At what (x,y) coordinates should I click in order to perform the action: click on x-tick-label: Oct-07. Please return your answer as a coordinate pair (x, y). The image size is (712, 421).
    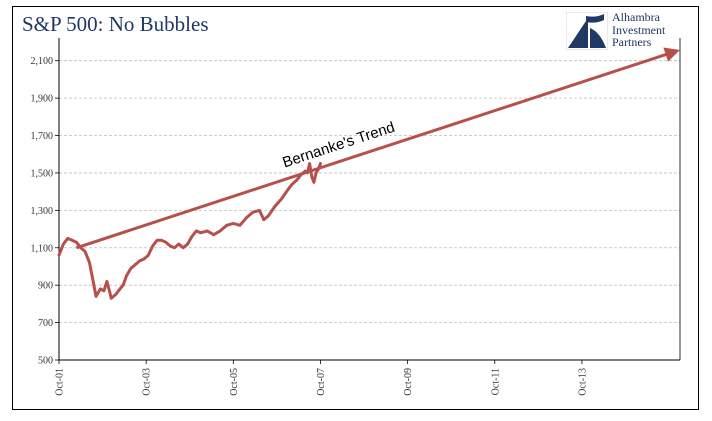
    Looking at the image, I should click on (321, 382).